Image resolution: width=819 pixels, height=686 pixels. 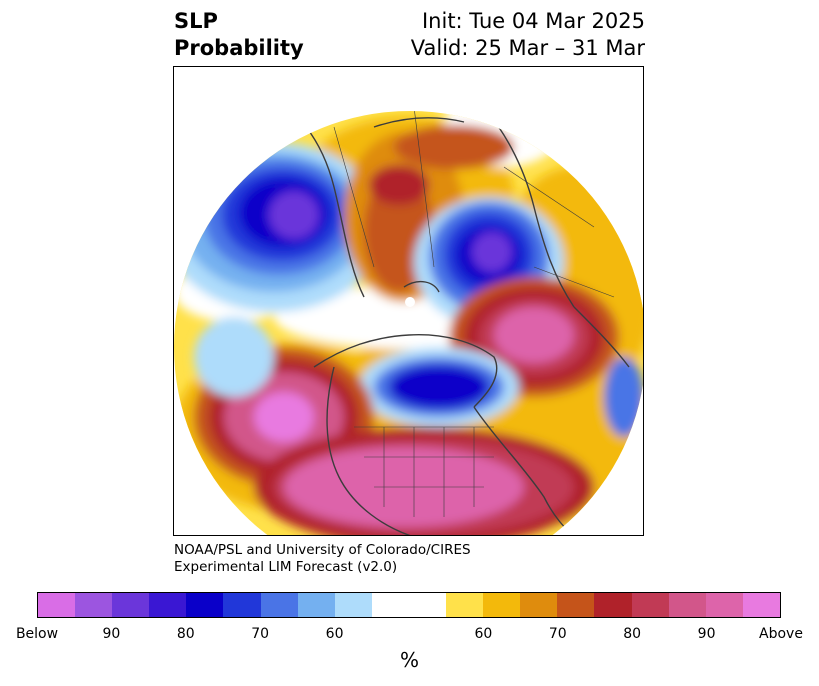 I want to click on colorbar-tick-label: Below, so click(x=37, y=634).